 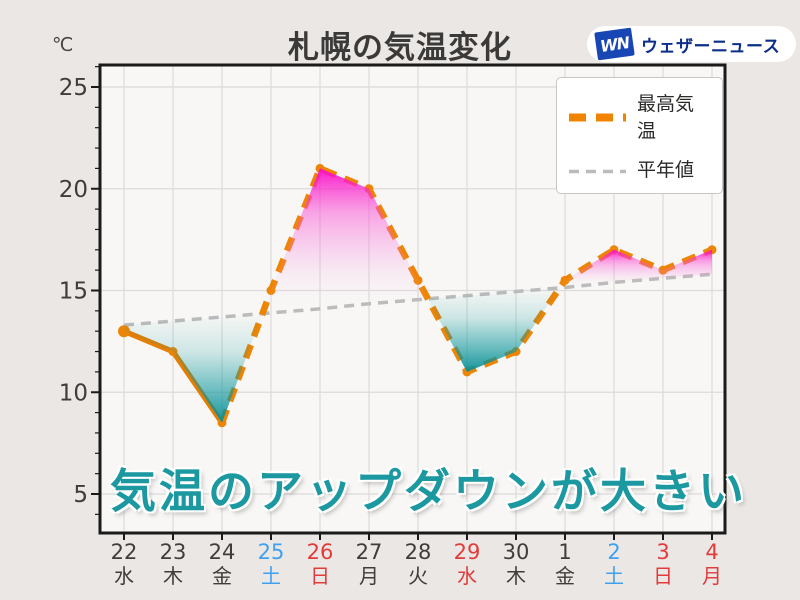 I want to click on chart-annotation: 気温のアップダウンが大きい, so click(x=428, y=491).